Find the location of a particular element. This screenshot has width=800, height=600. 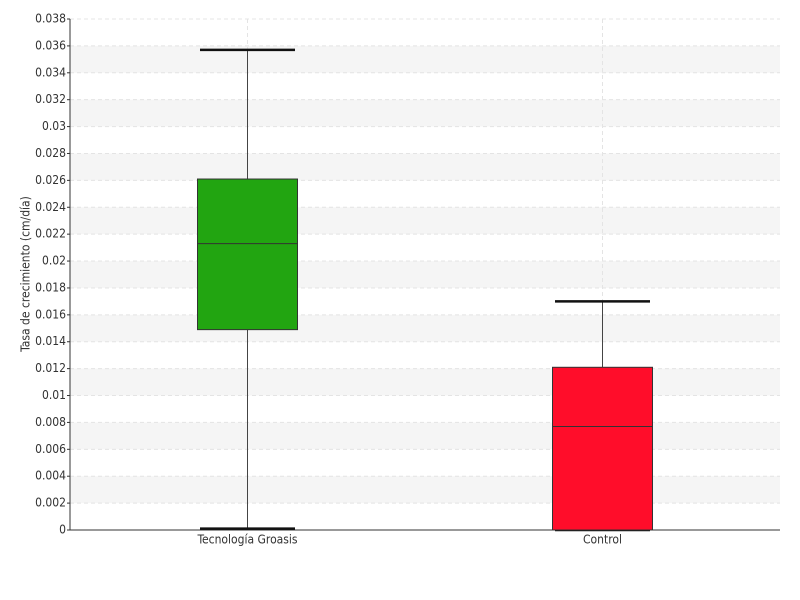

y-tick-label: 0.016 is located at coordinates (50, 314).